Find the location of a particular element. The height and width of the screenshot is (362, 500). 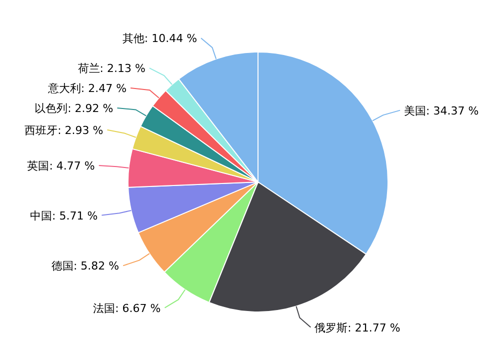

slice-label: 德国: 5.82 % is located at coordinates (85, 266).